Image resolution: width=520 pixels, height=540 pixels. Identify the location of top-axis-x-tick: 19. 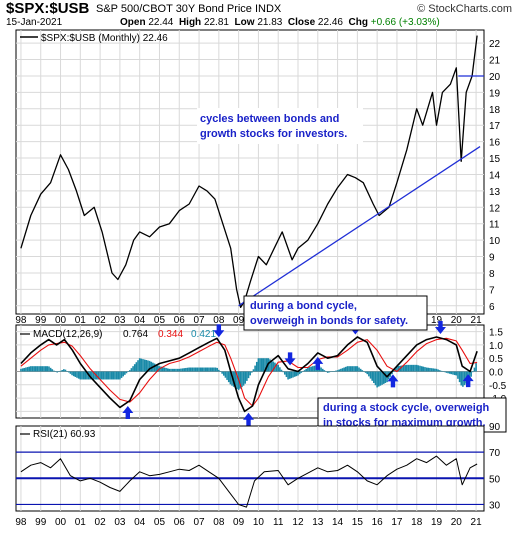
(437, 320).